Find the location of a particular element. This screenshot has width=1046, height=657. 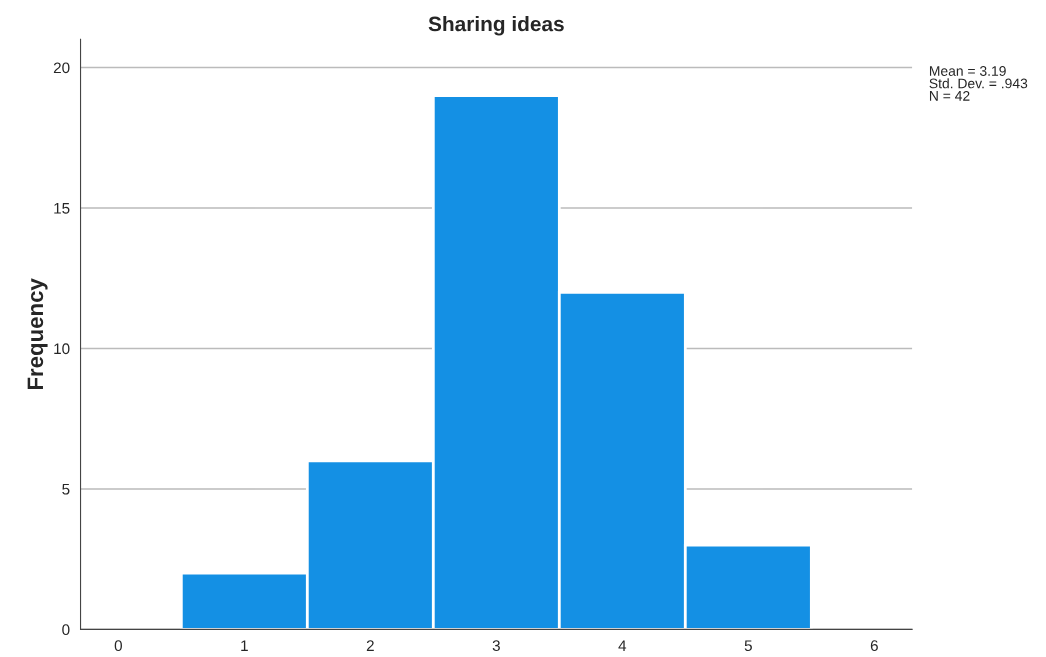

y-tick-label: 20 is located at coordinates (61, 68).